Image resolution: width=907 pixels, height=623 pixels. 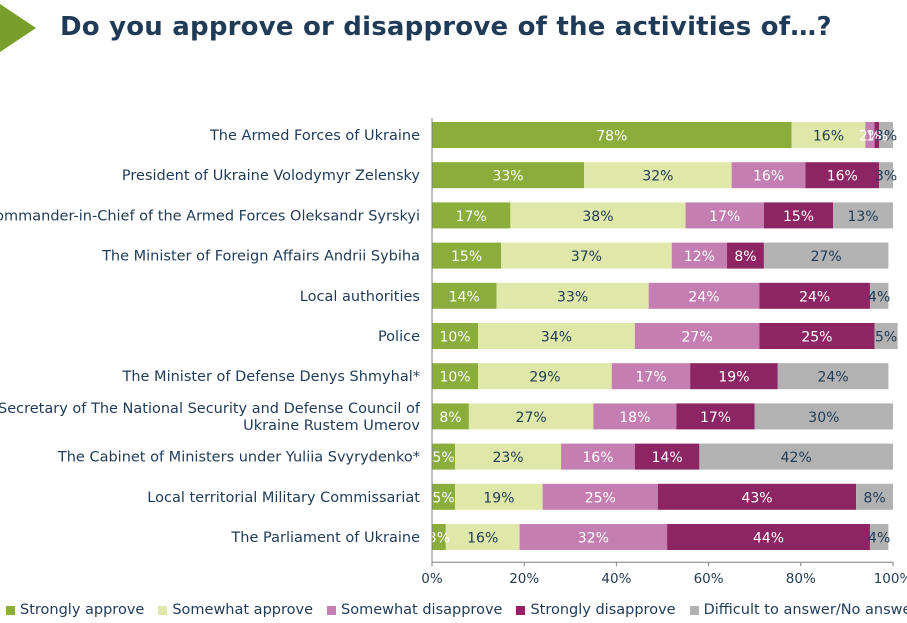 What do you see at coordinates (603, 610) in the screenshot?
I see `legend-label: Strongly disapprove` at bounding box center [603, 610].